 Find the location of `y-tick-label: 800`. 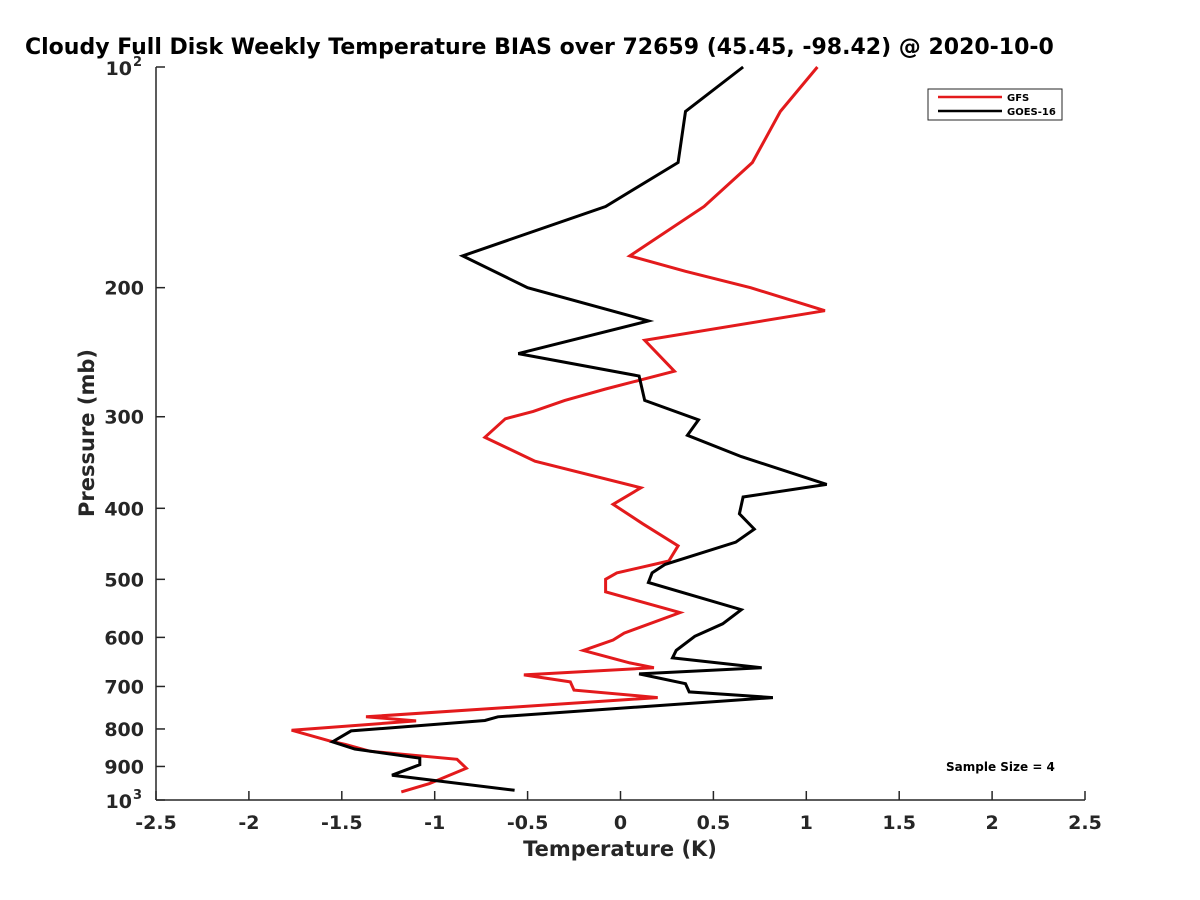

y-tick-label: 800 is located at coordinates (124, 730).